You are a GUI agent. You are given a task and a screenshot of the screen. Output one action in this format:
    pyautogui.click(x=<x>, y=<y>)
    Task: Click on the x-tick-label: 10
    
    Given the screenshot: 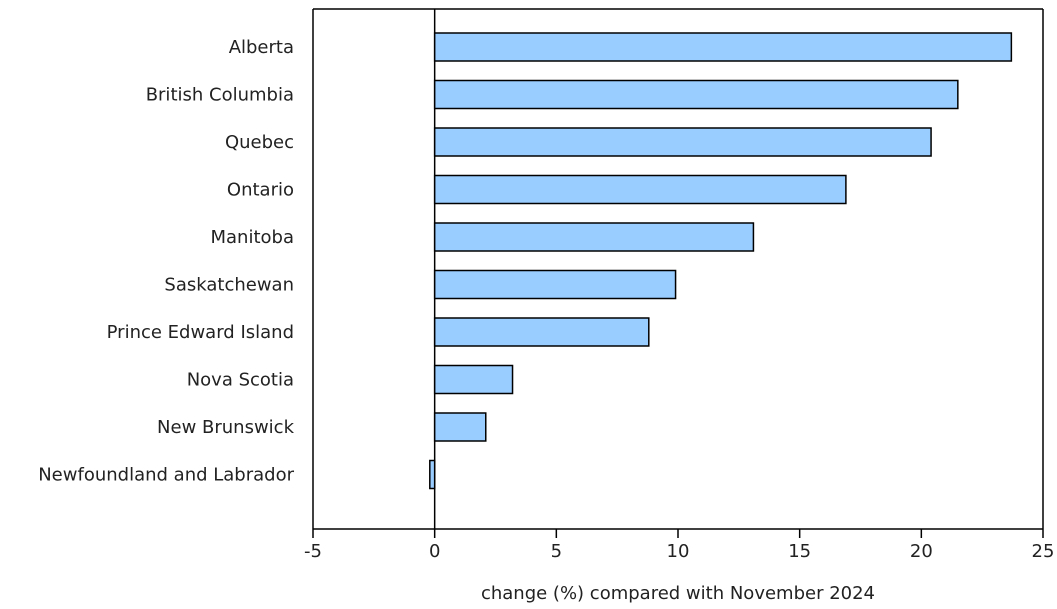 What is the action you would take?
    pyautogui.click(x=678, y=551)
    